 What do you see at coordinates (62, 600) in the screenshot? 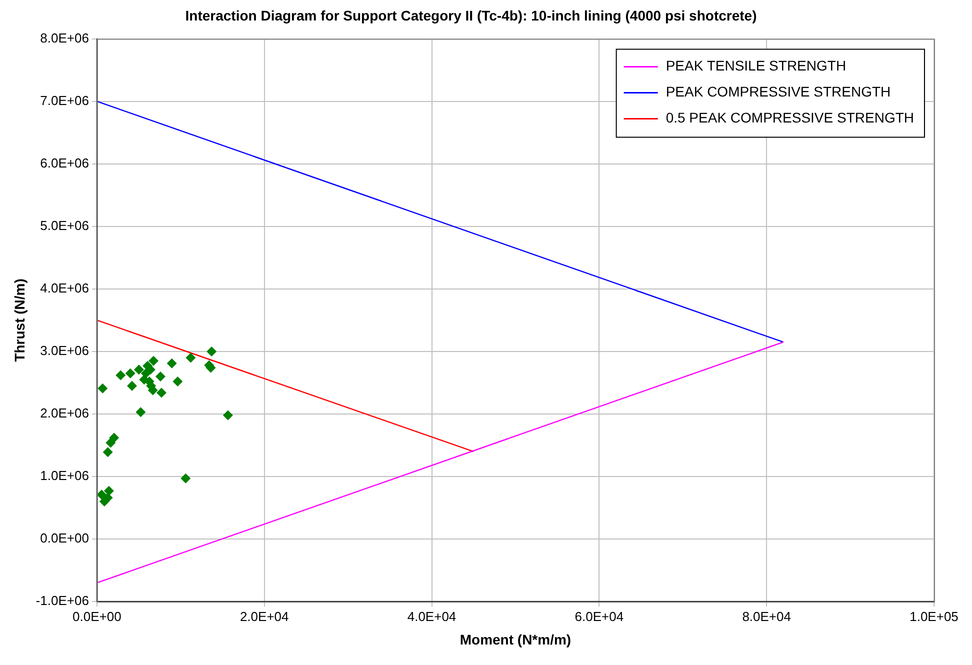
I see `y-tick-label: -1.0E+06` at bounding box center [62, 600].